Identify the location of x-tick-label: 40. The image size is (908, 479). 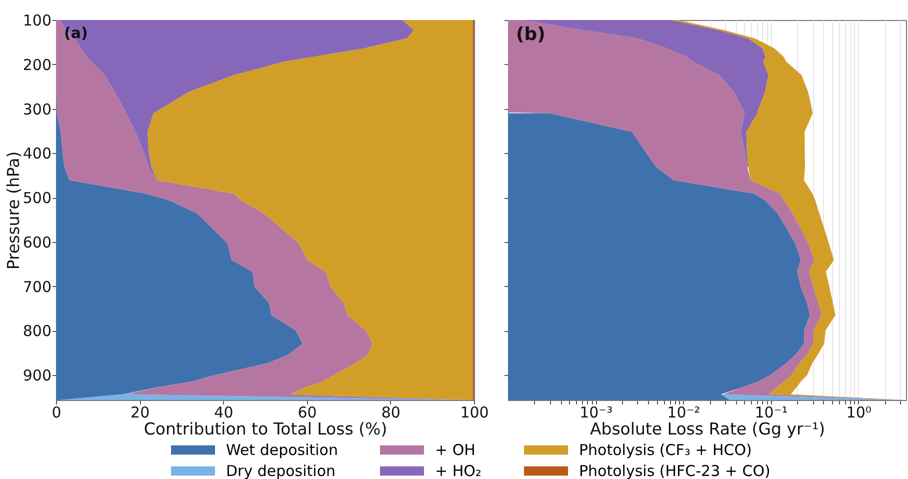
(224, 413).